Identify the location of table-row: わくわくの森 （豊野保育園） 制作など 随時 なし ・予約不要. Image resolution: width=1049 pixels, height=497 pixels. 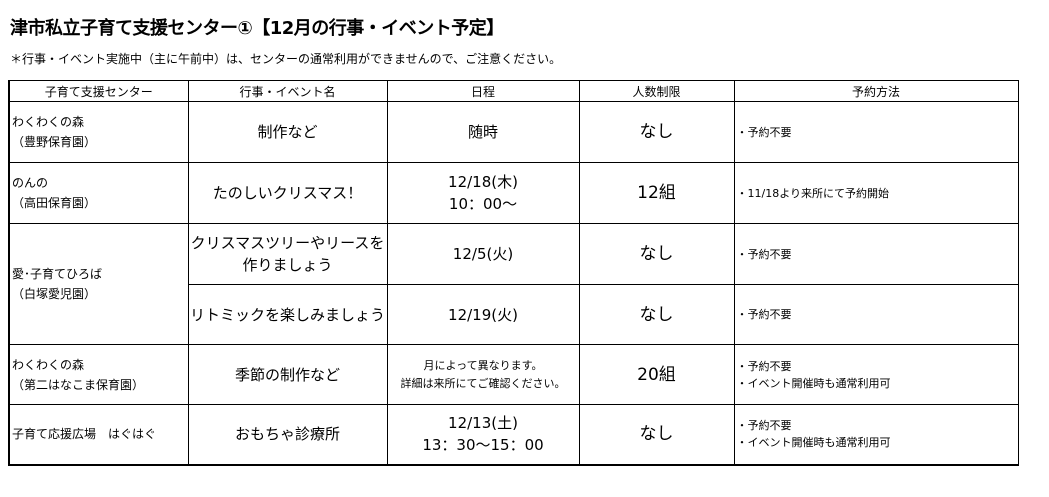
(513, 132).